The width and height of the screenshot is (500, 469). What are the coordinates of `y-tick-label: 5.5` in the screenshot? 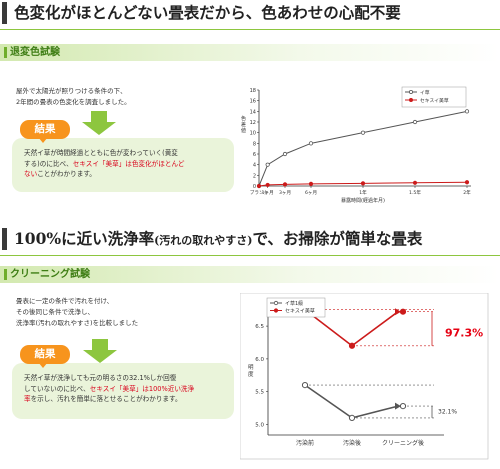 It's located at (259, 393).